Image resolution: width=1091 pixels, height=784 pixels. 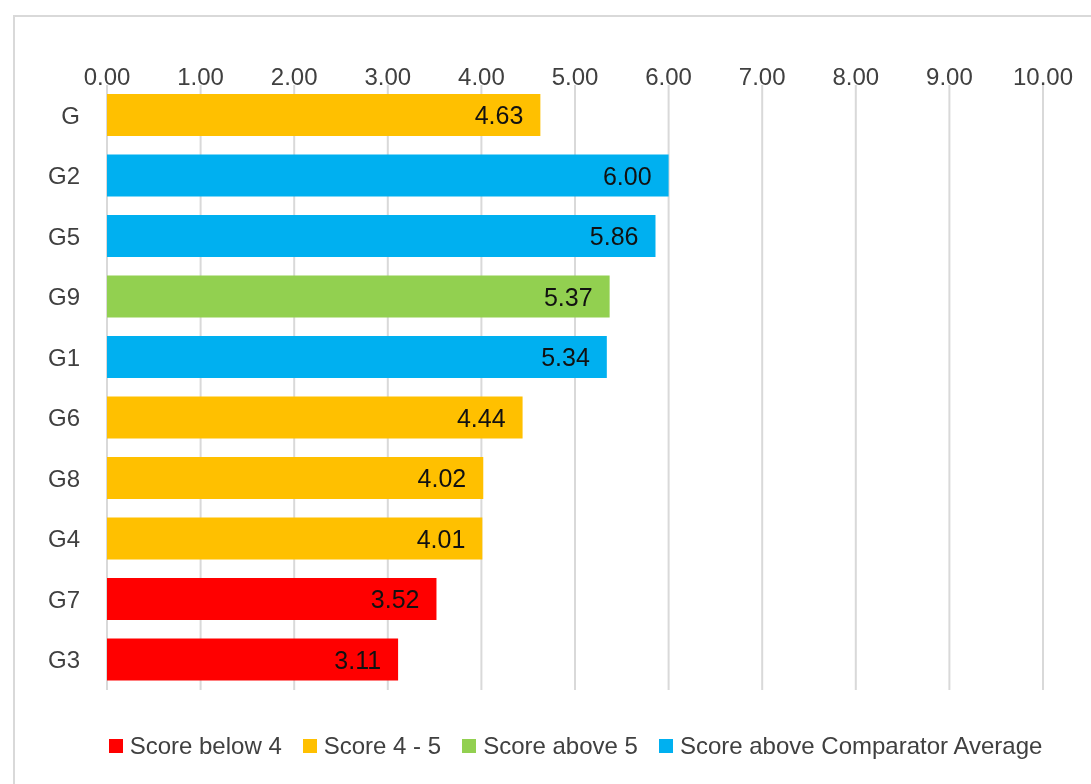 What do you see at coordinates (481, 417) in the screenshot?
I see `data-label: 4.44` at bounding box center [481, 417].